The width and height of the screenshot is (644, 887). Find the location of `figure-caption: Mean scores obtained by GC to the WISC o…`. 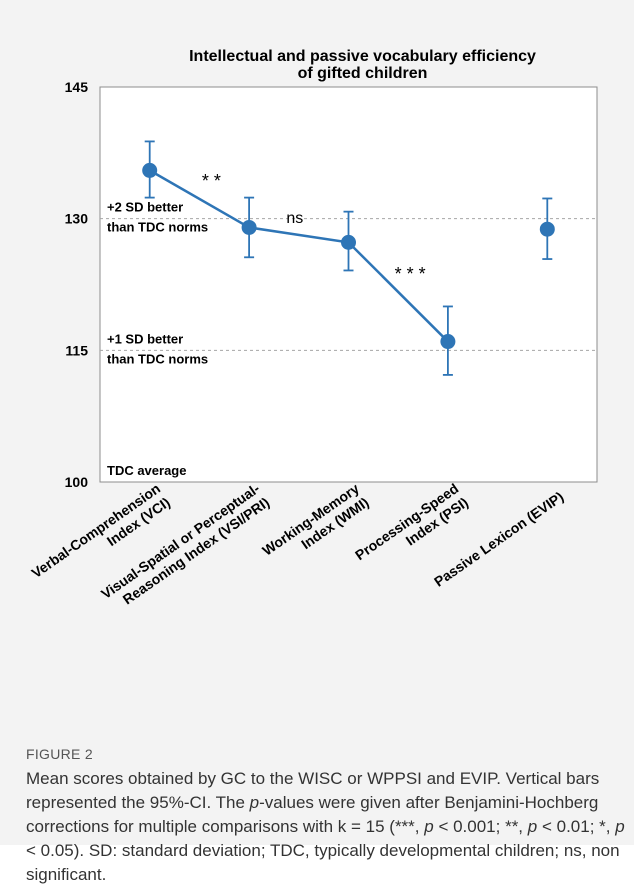

figure-caption: Mean scores obtained by GC to the WISC o… is located at coordinates (325, 826).